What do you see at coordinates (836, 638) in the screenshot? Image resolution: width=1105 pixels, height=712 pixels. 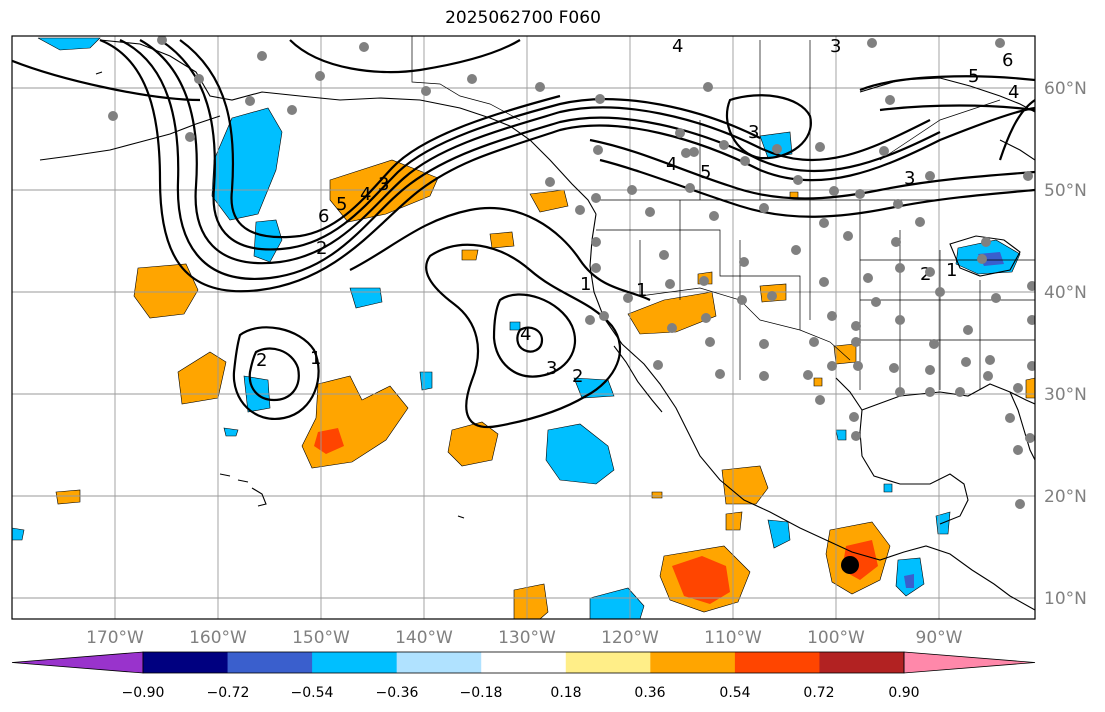 I see `lon-label: 100°W` at bounding box center [836, 638].